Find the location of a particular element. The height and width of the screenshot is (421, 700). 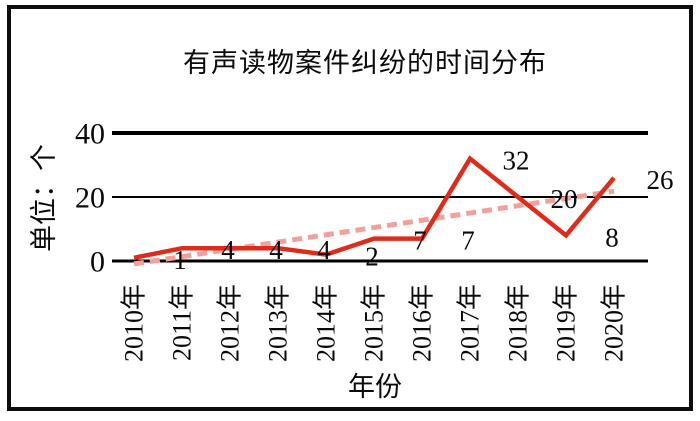

data-label: 8 is located at coordinates (612, 237).